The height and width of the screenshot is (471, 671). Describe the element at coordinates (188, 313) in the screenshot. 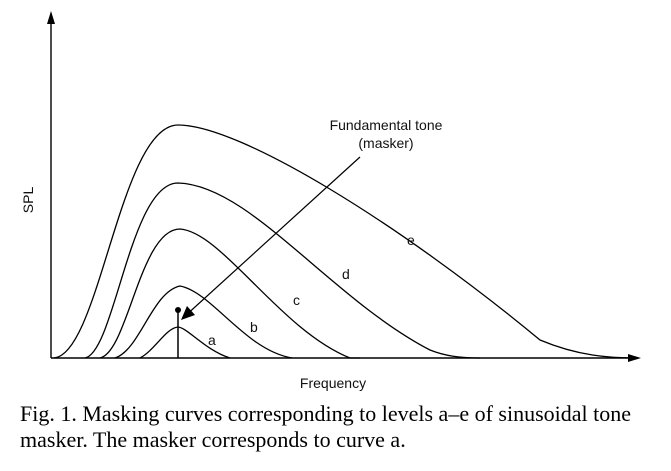

I see `annotation-arrowhead` at that location.